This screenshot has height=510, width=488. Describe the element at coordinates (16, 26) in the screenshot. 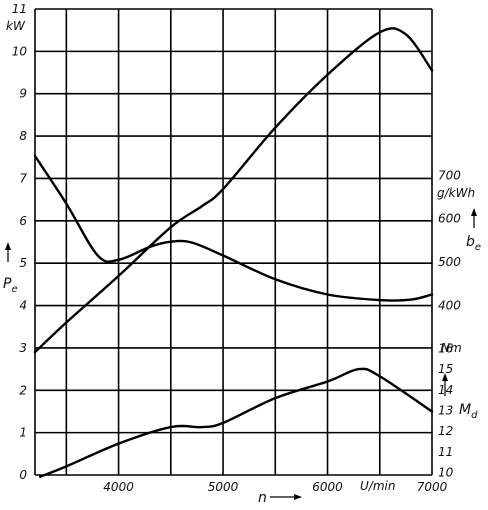

I see `pe-unit: kW` at that location.